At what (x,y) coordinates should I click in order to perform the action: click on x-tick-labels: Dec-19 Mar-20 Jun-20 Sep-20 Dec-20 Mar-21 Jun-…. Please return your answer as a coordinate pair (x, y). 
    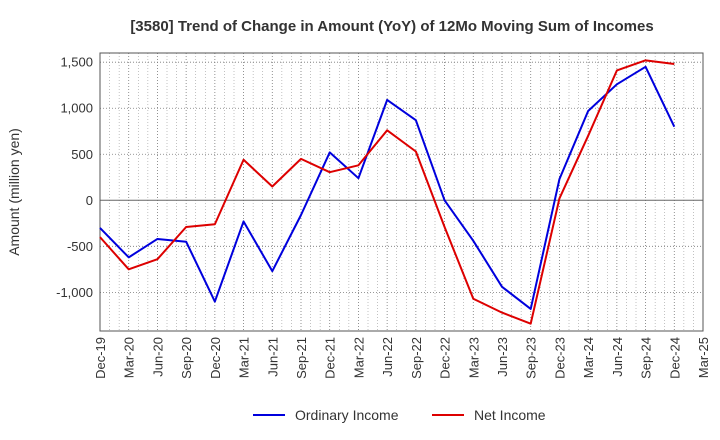
    Looking at the image, I should click on (402, 358).